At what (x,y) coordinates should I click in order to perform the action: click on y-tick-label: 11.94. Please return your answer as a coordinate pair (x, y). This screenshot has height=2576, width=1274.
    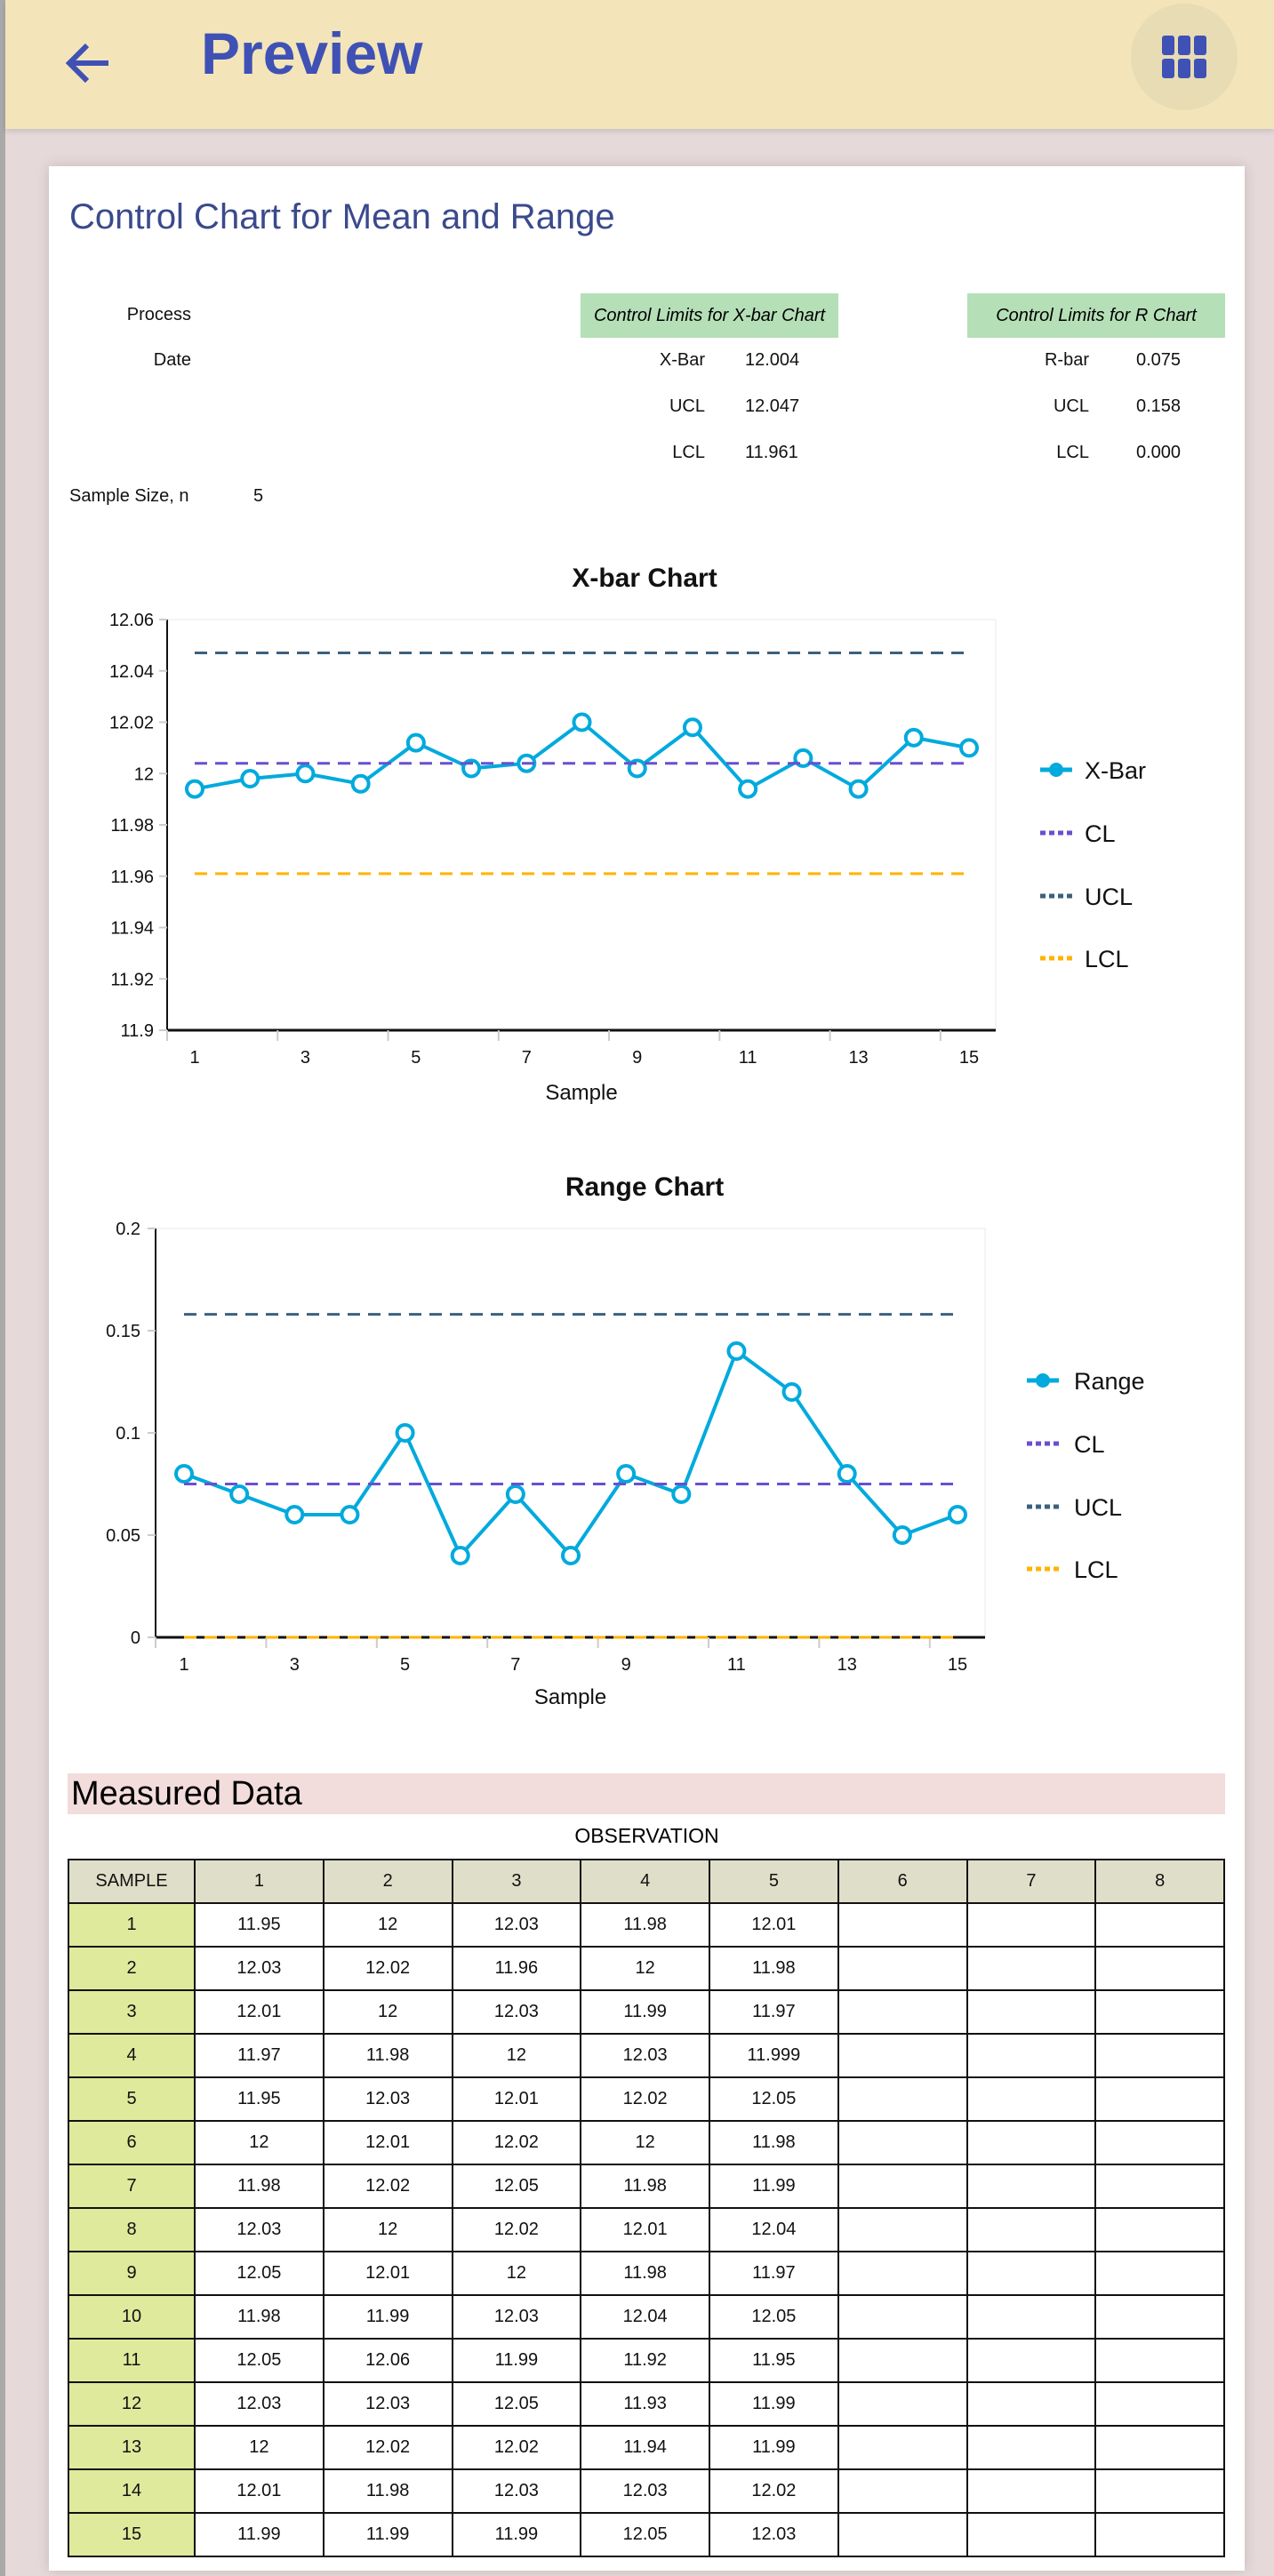
    Looking at the image, I should click on (132, 929).